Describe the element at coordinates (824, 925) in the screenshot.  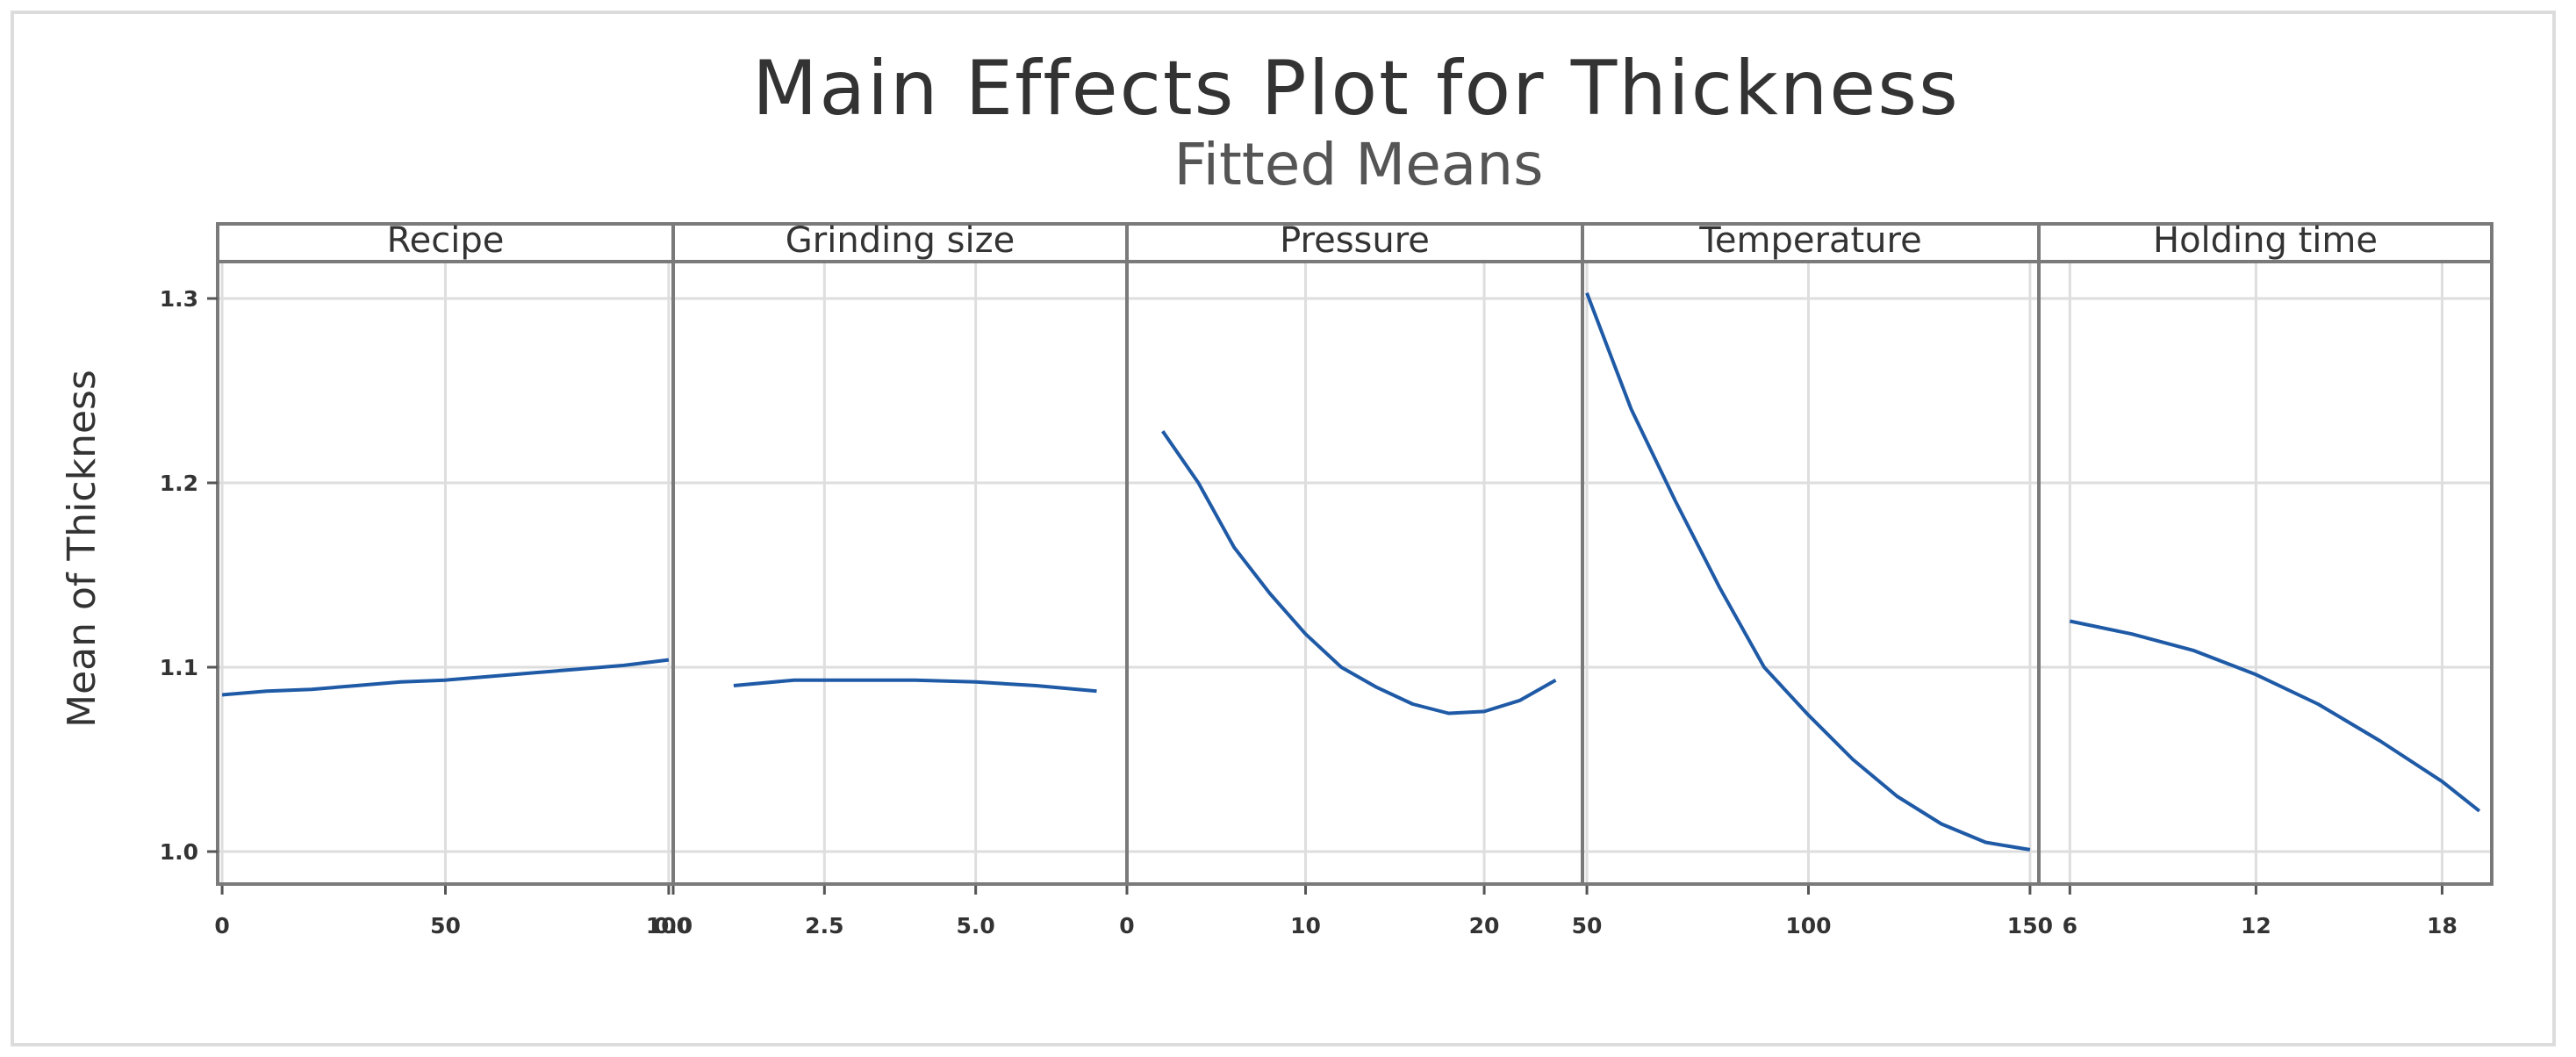
I see `x-tick-label: 2.5` at that location.